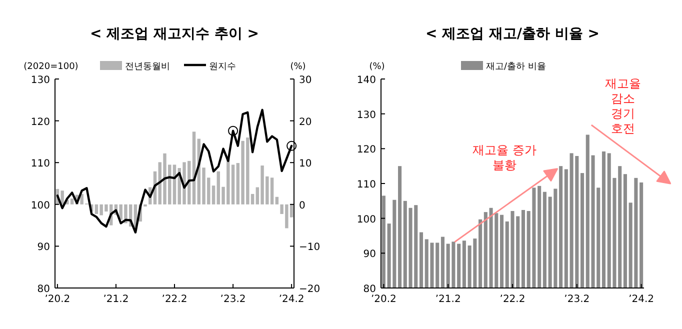 The height and width of the screenshot is (329, 682). I want to click on legend-label: 원지수, so click(222, 67).